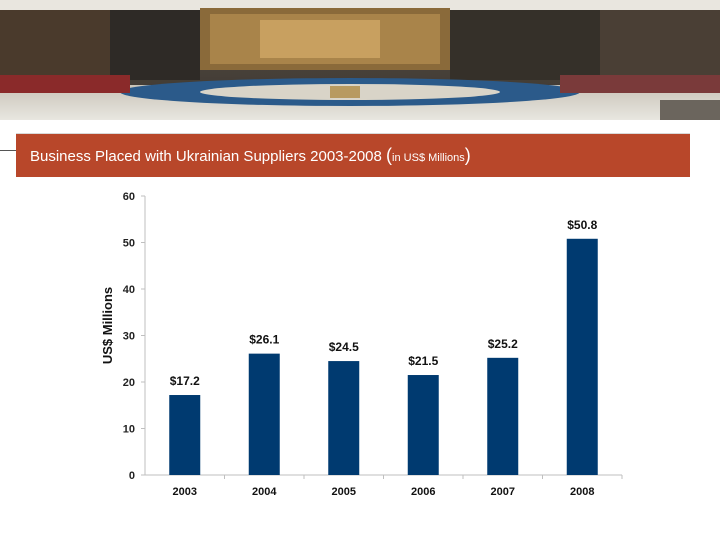  What do you see at coordinates (503, 344) in the screenshot?
I see `data-label-2007: $25.2` at bounding box center [503, 344].